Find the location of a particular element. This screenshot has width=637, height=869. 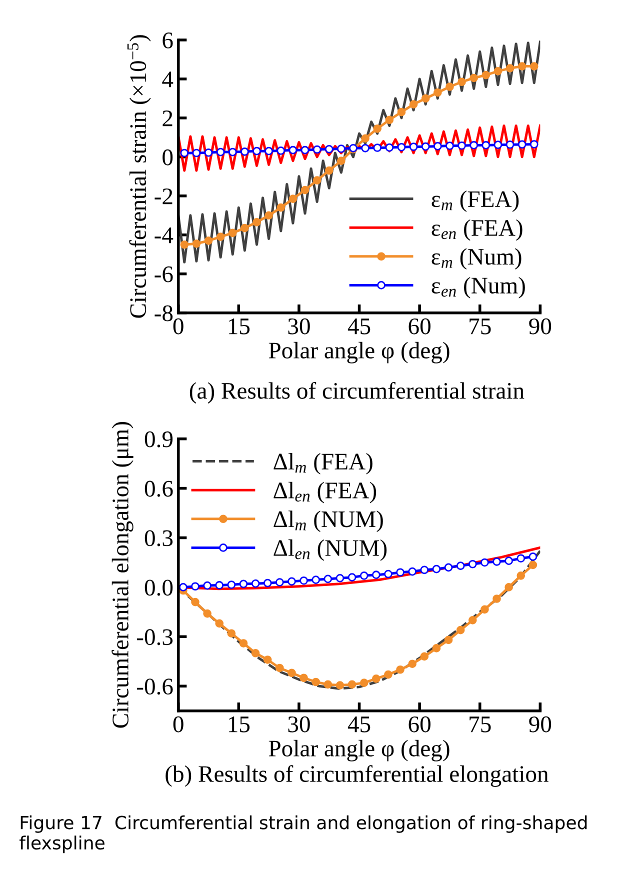

y-tick-label: 0.6 is located at coordinates (158, 488).